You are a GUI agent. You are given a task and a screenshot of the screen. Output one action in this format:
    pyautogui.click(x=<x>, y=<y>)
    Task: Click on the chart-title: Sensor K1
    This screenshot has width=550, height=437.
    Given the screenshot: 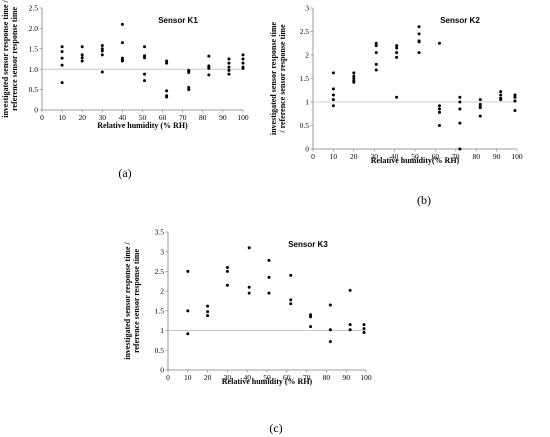 What is the action you would take?
    pyautogui.click(x=178, y=20)
    